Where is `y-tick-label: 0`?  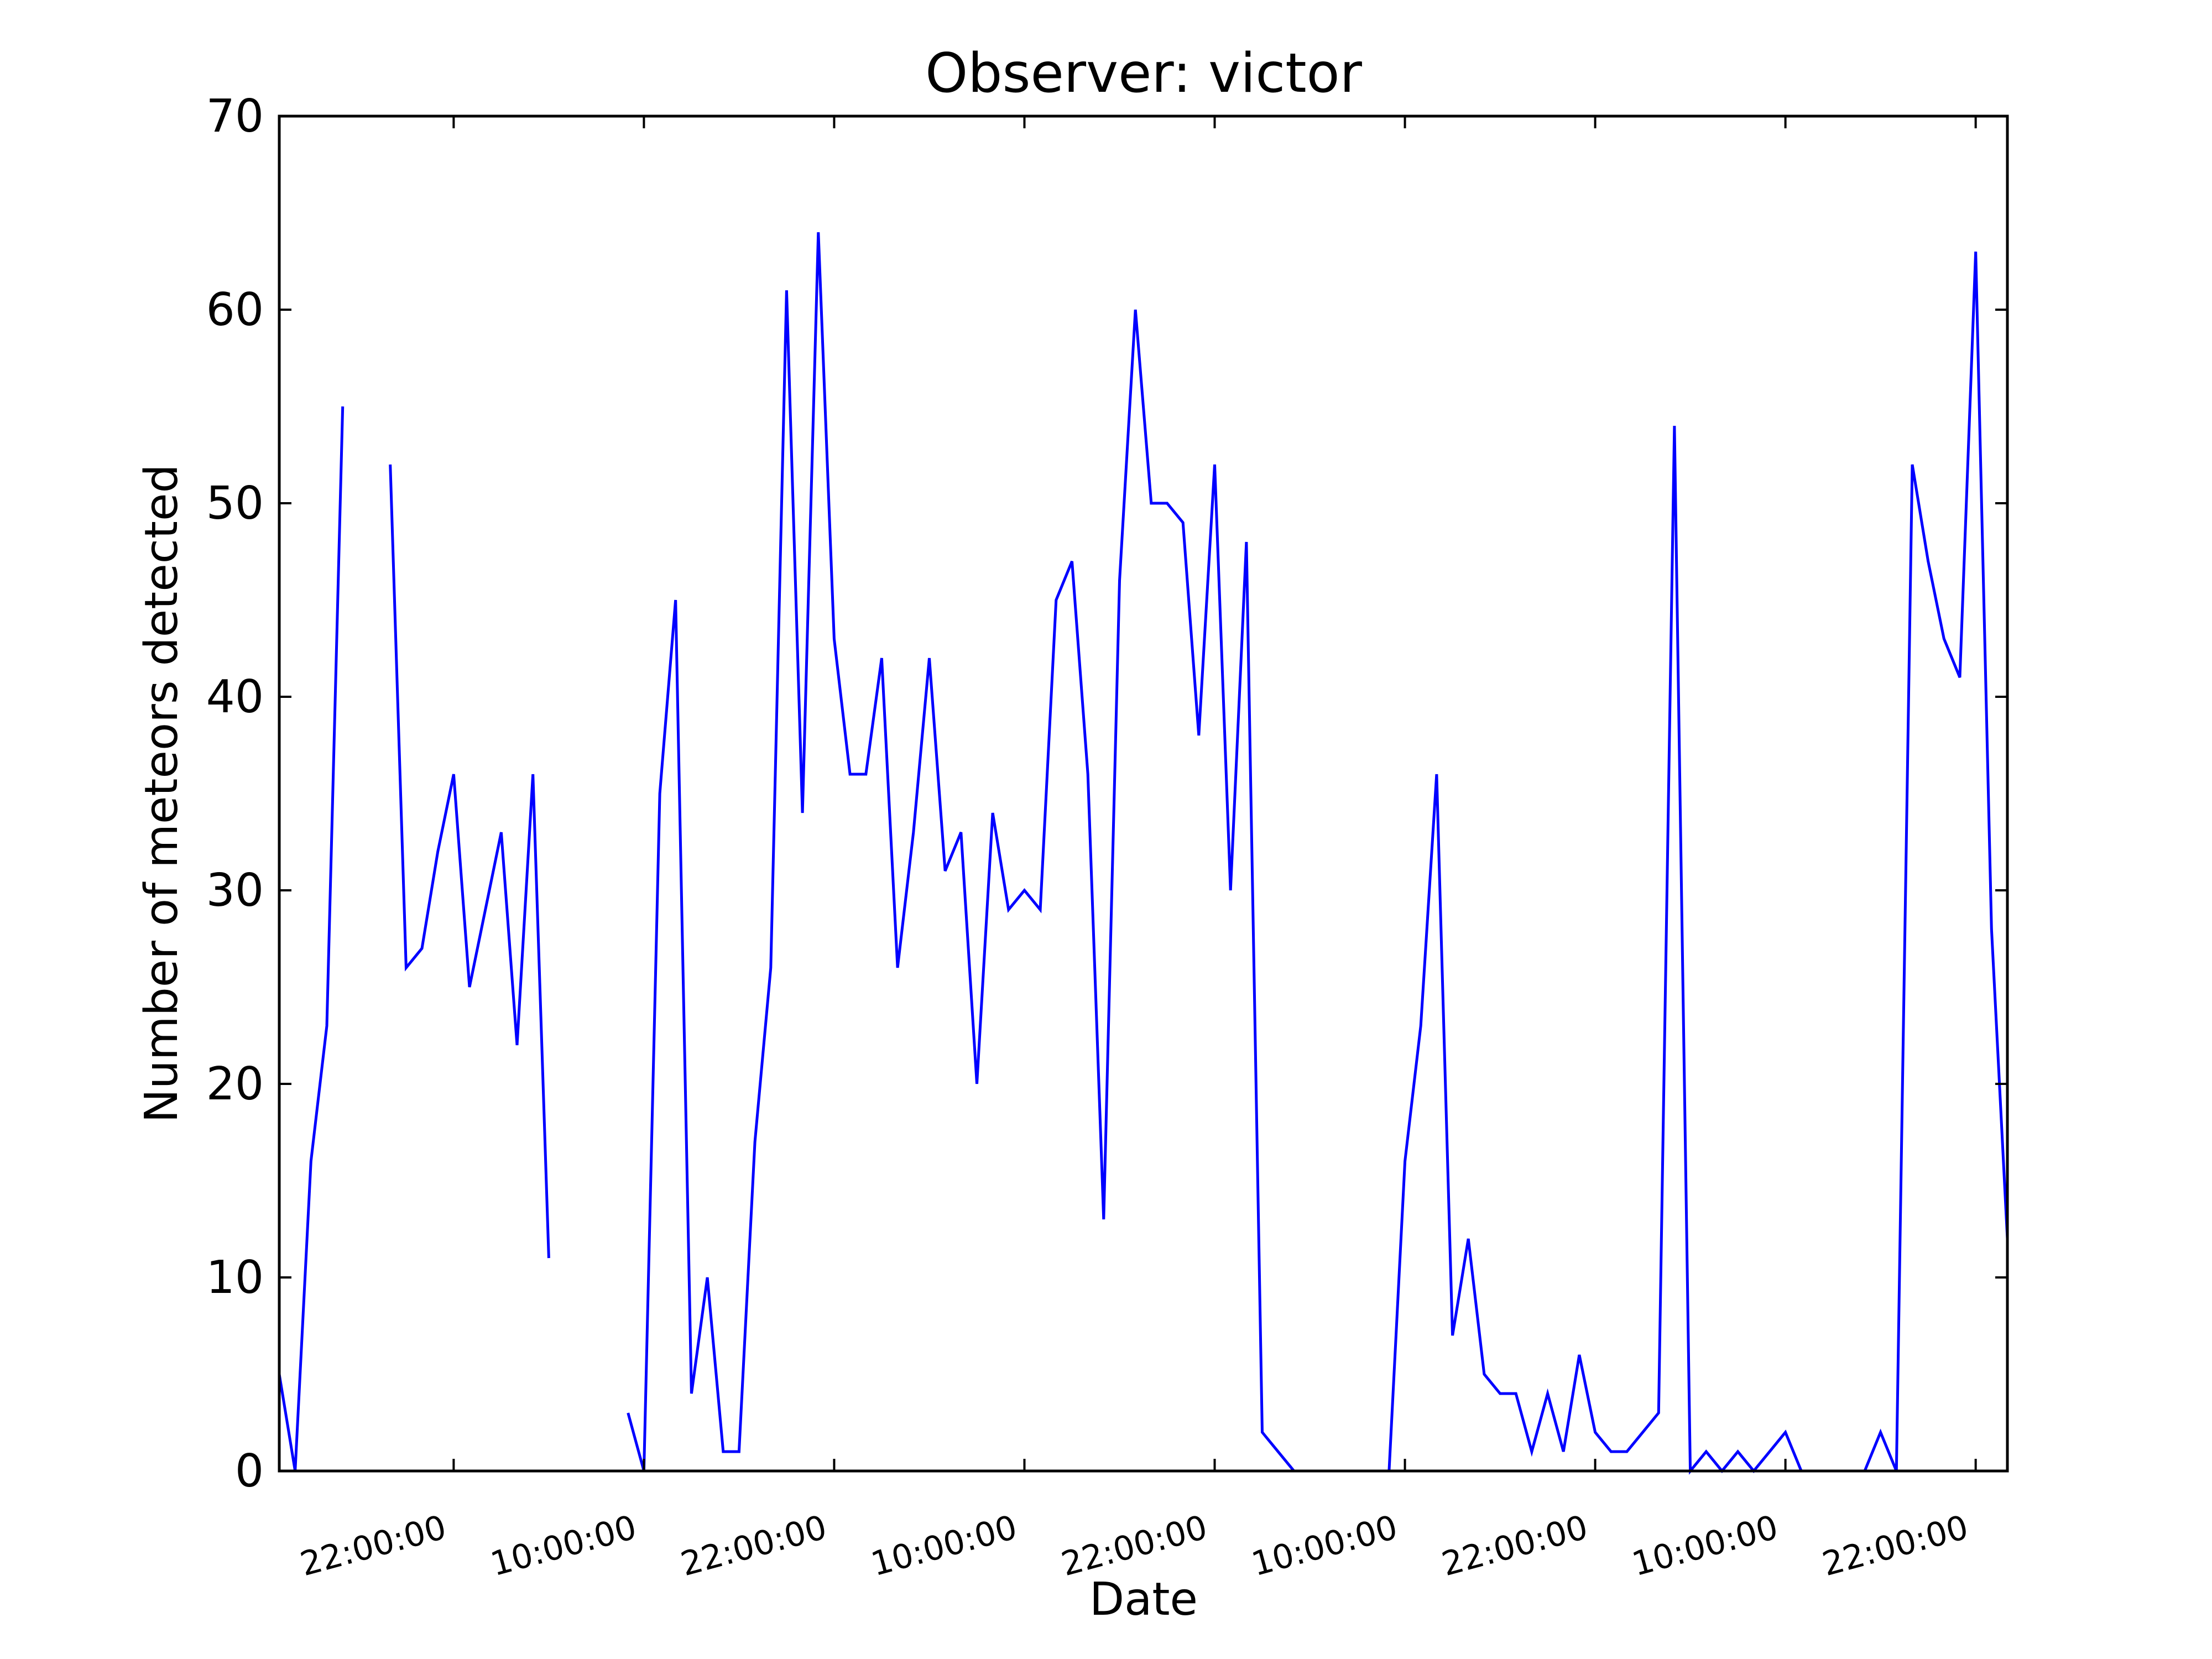 y-tick-label: 0 is located at coordinates (250, 1472).